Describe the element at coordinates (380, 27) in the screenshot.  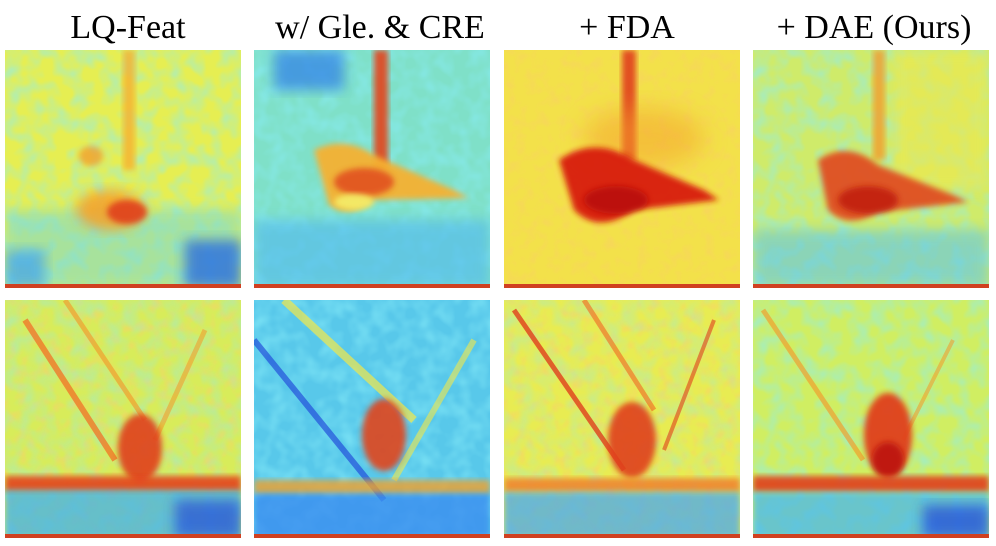
I see `column-title-gle-cre: w/ Gle. & CRE` at that location.